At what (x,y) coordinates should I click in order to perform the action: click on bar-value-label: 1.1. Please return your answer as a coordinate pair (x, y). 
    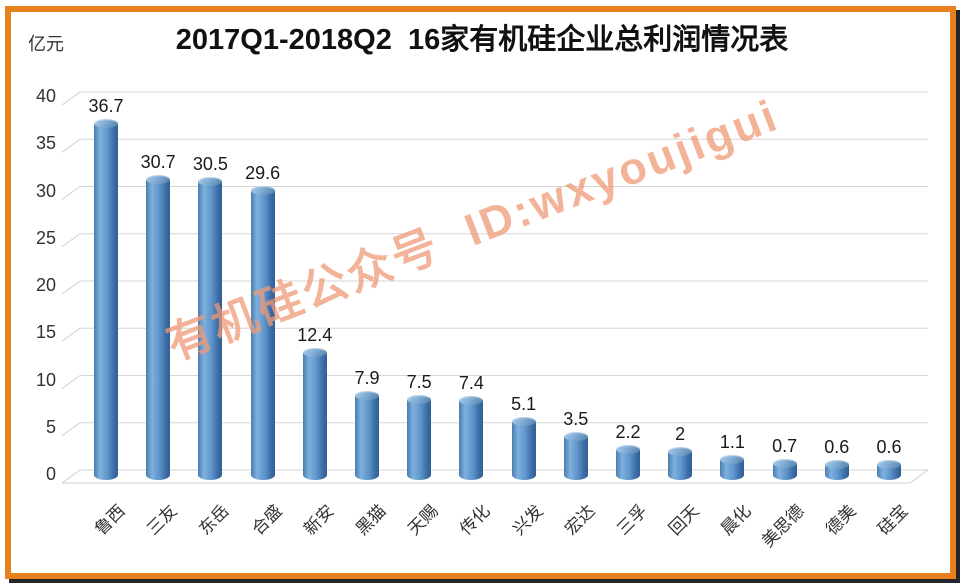
    Looking at the image, I should click on (732, 442).